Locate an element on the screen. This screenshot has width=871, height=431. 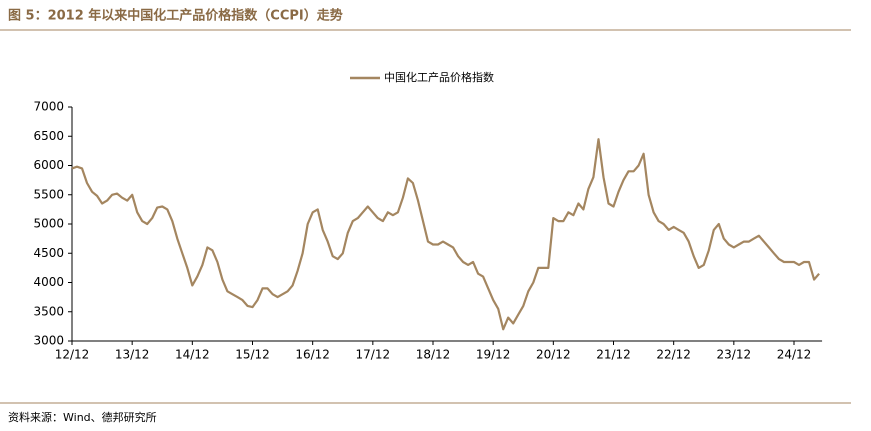
y-tick-label: 3500 is located at coordinates (48, 311).